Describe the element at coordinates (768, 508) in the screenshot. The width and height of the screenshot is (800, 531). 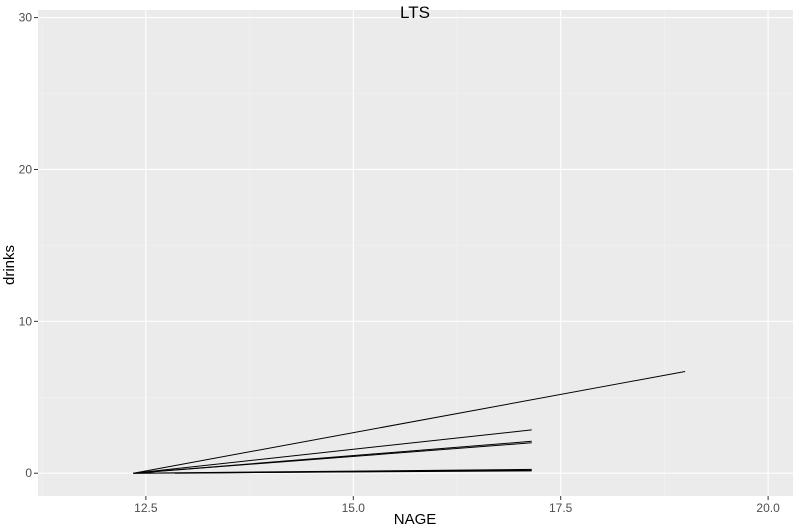
I see `x-tick-label: 20.0` at that location.